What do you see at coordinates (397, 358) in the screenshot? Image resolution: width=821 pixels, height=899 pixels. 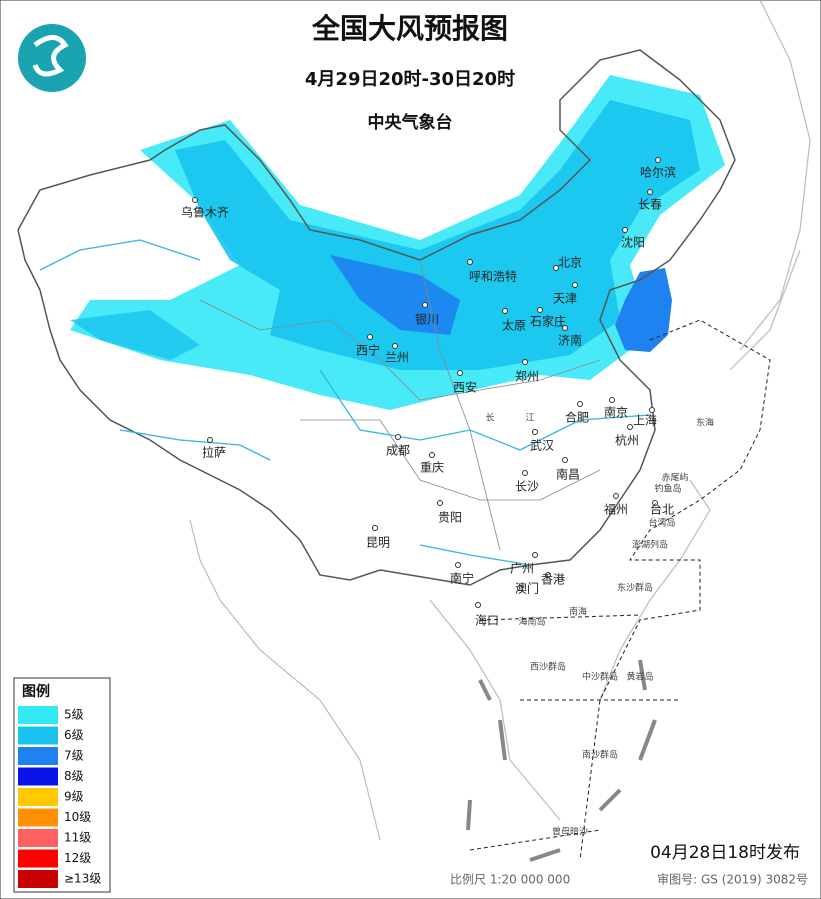 I see `city-label: 兰州` at bounding box center [397, 358].